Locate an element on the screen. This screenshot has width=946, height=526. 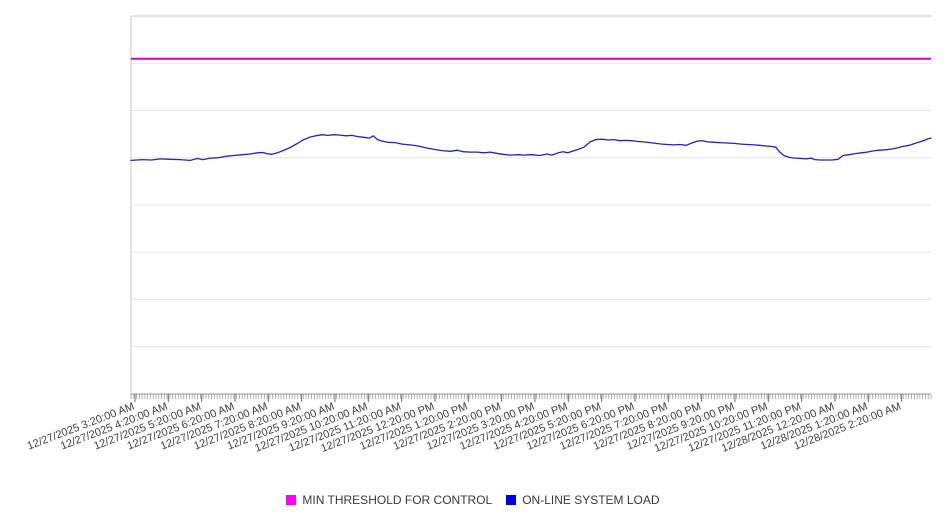
legend-item-online-system-load: ON-LINE SYSTEM LOAD is located at coordinates (583, 500).